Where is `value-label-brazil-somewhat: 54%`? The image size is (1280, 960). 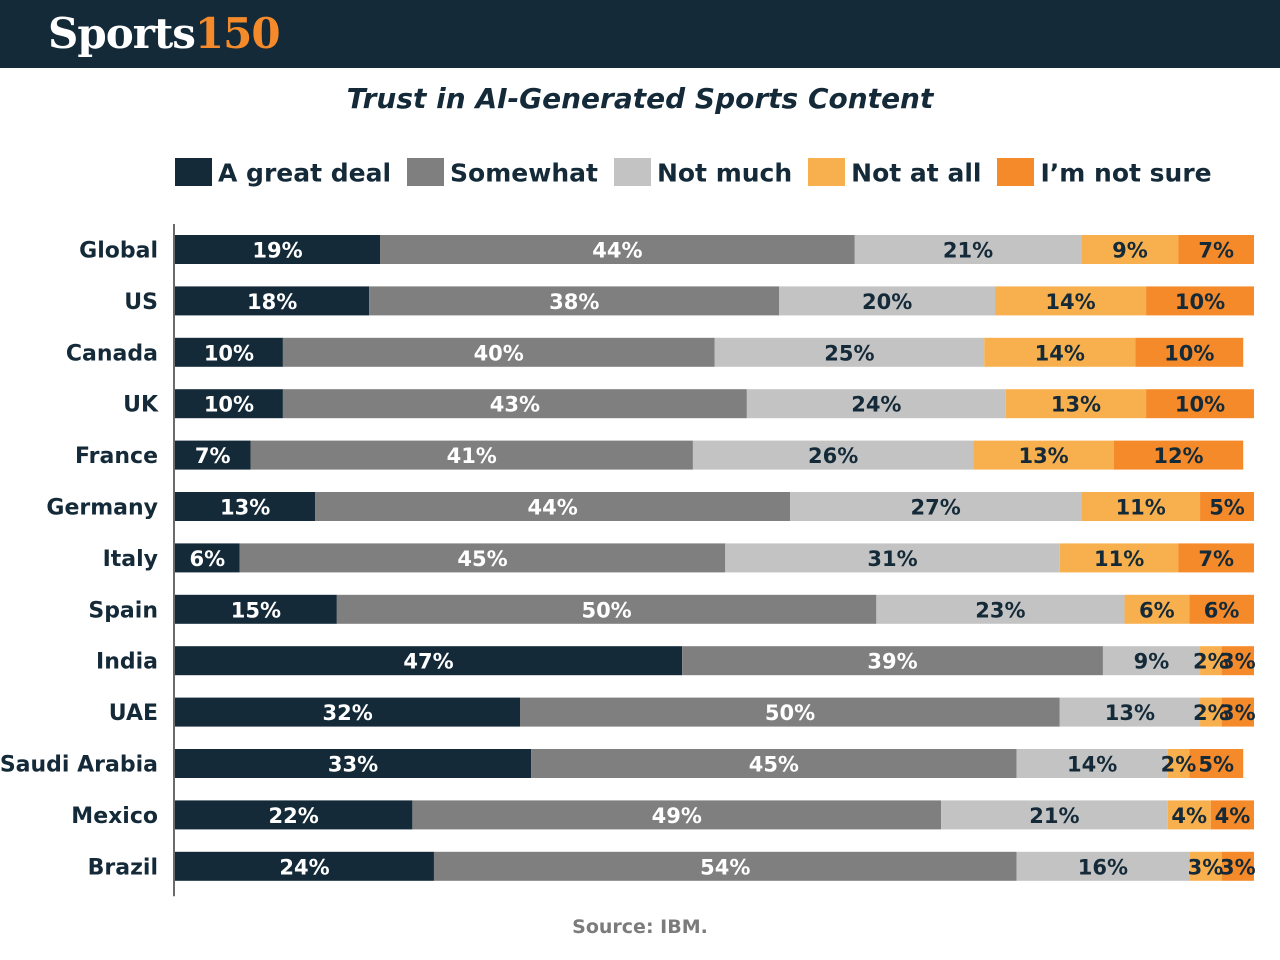
value-label-brazil-somewhat: 54% is located at coordinates (725, 867).